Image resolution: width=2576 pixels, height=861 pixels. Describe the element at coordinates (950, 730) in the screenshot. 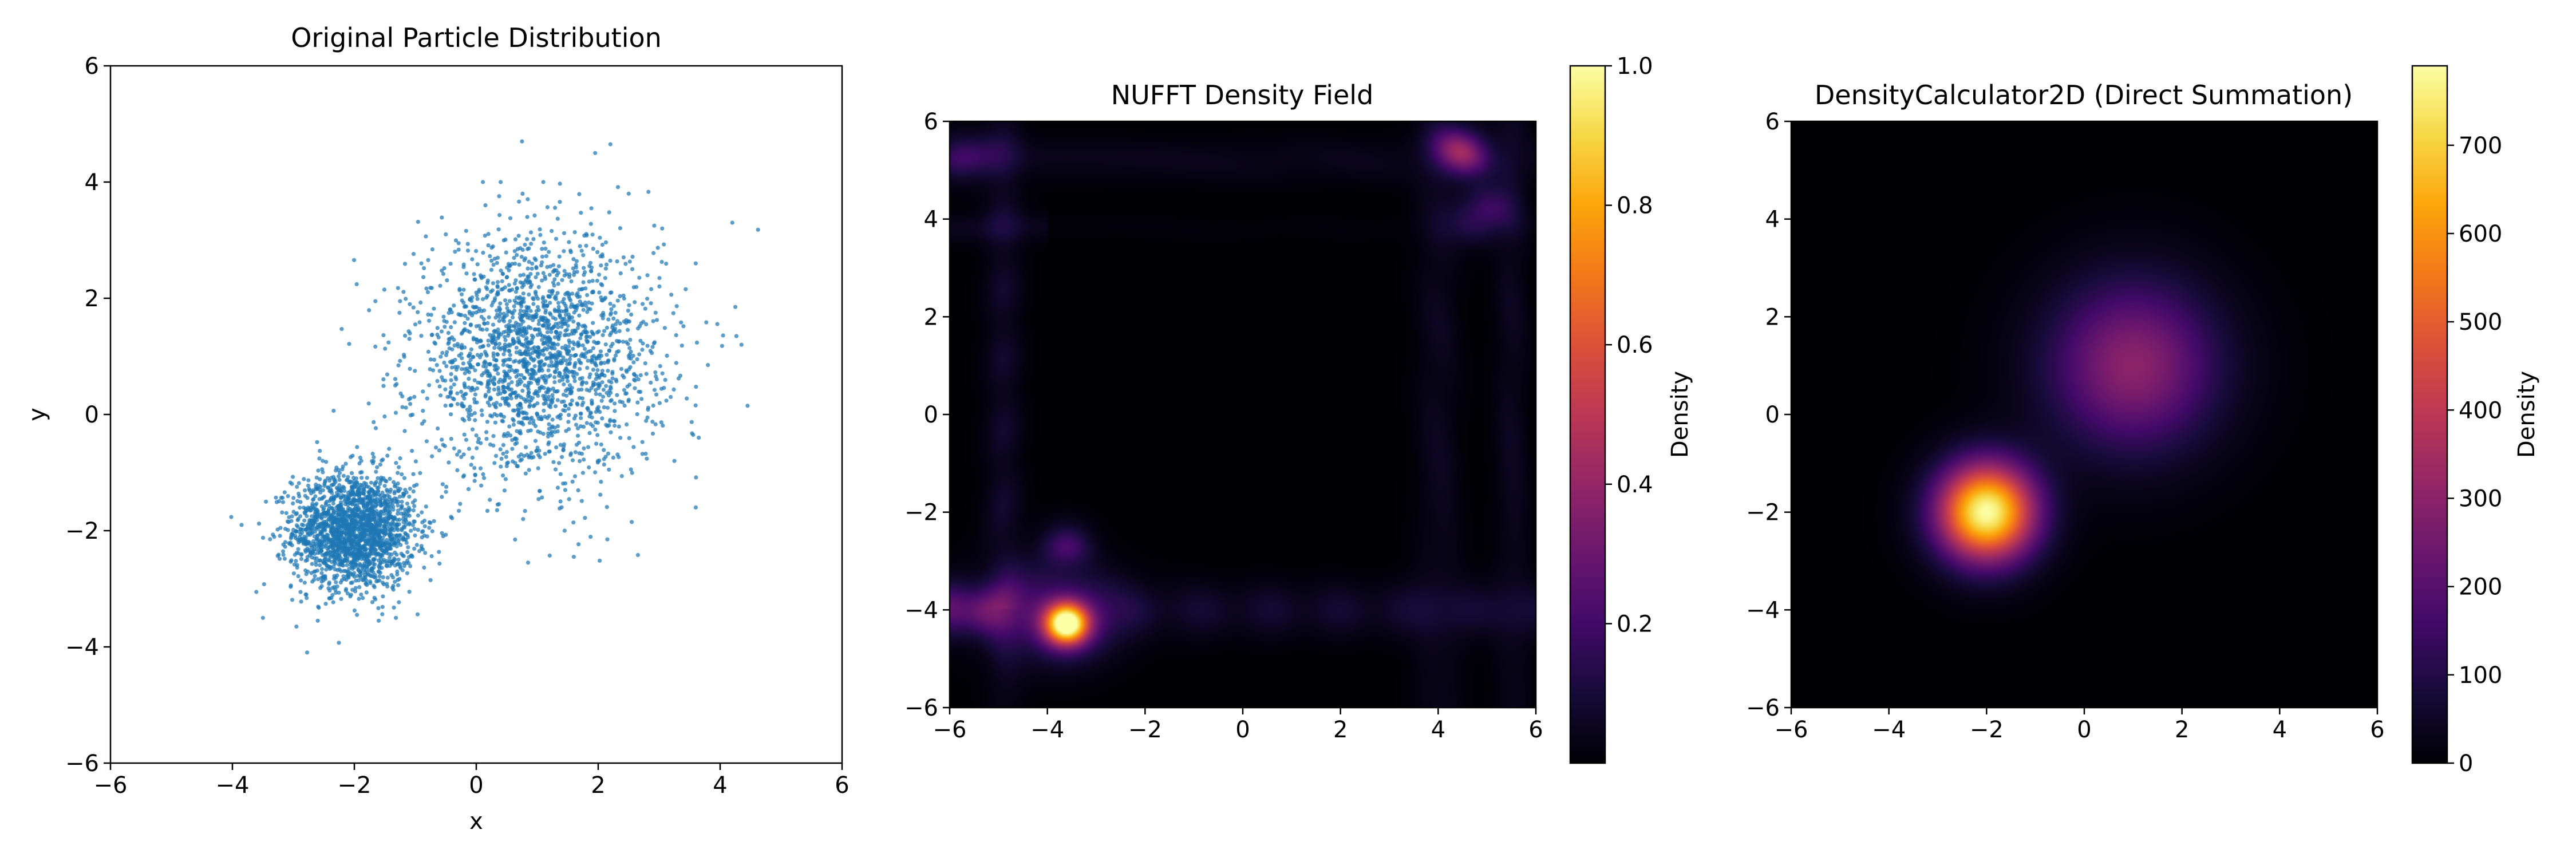

I see `nufft-x-tick-label: −6` at that location.